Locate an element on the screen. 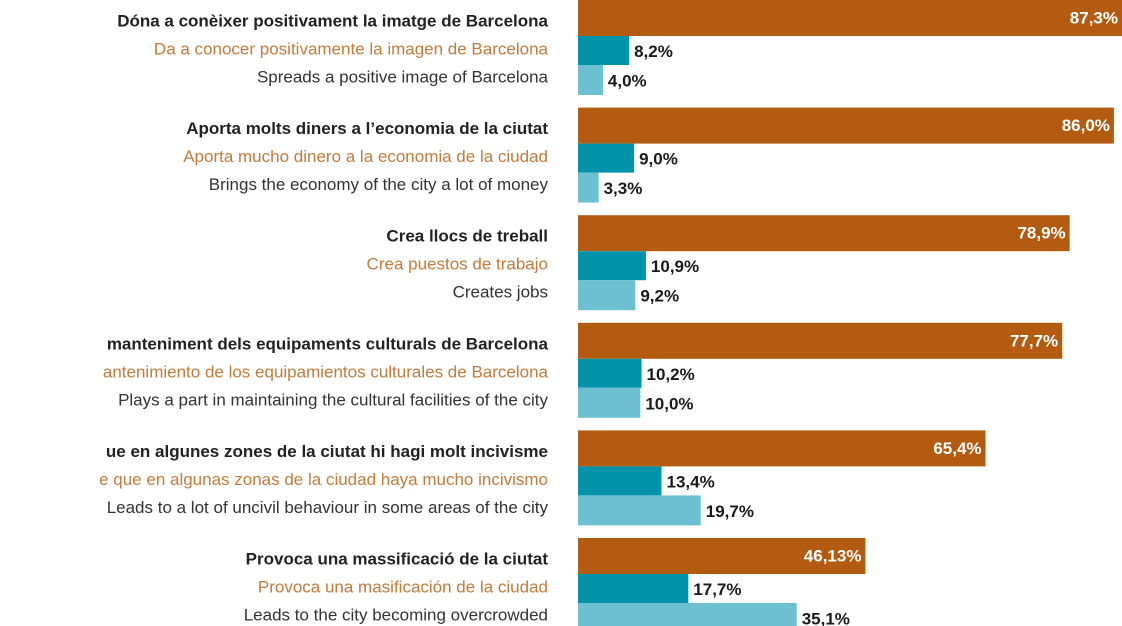  value-label: 19,7% is located at coordinates (730, 511).